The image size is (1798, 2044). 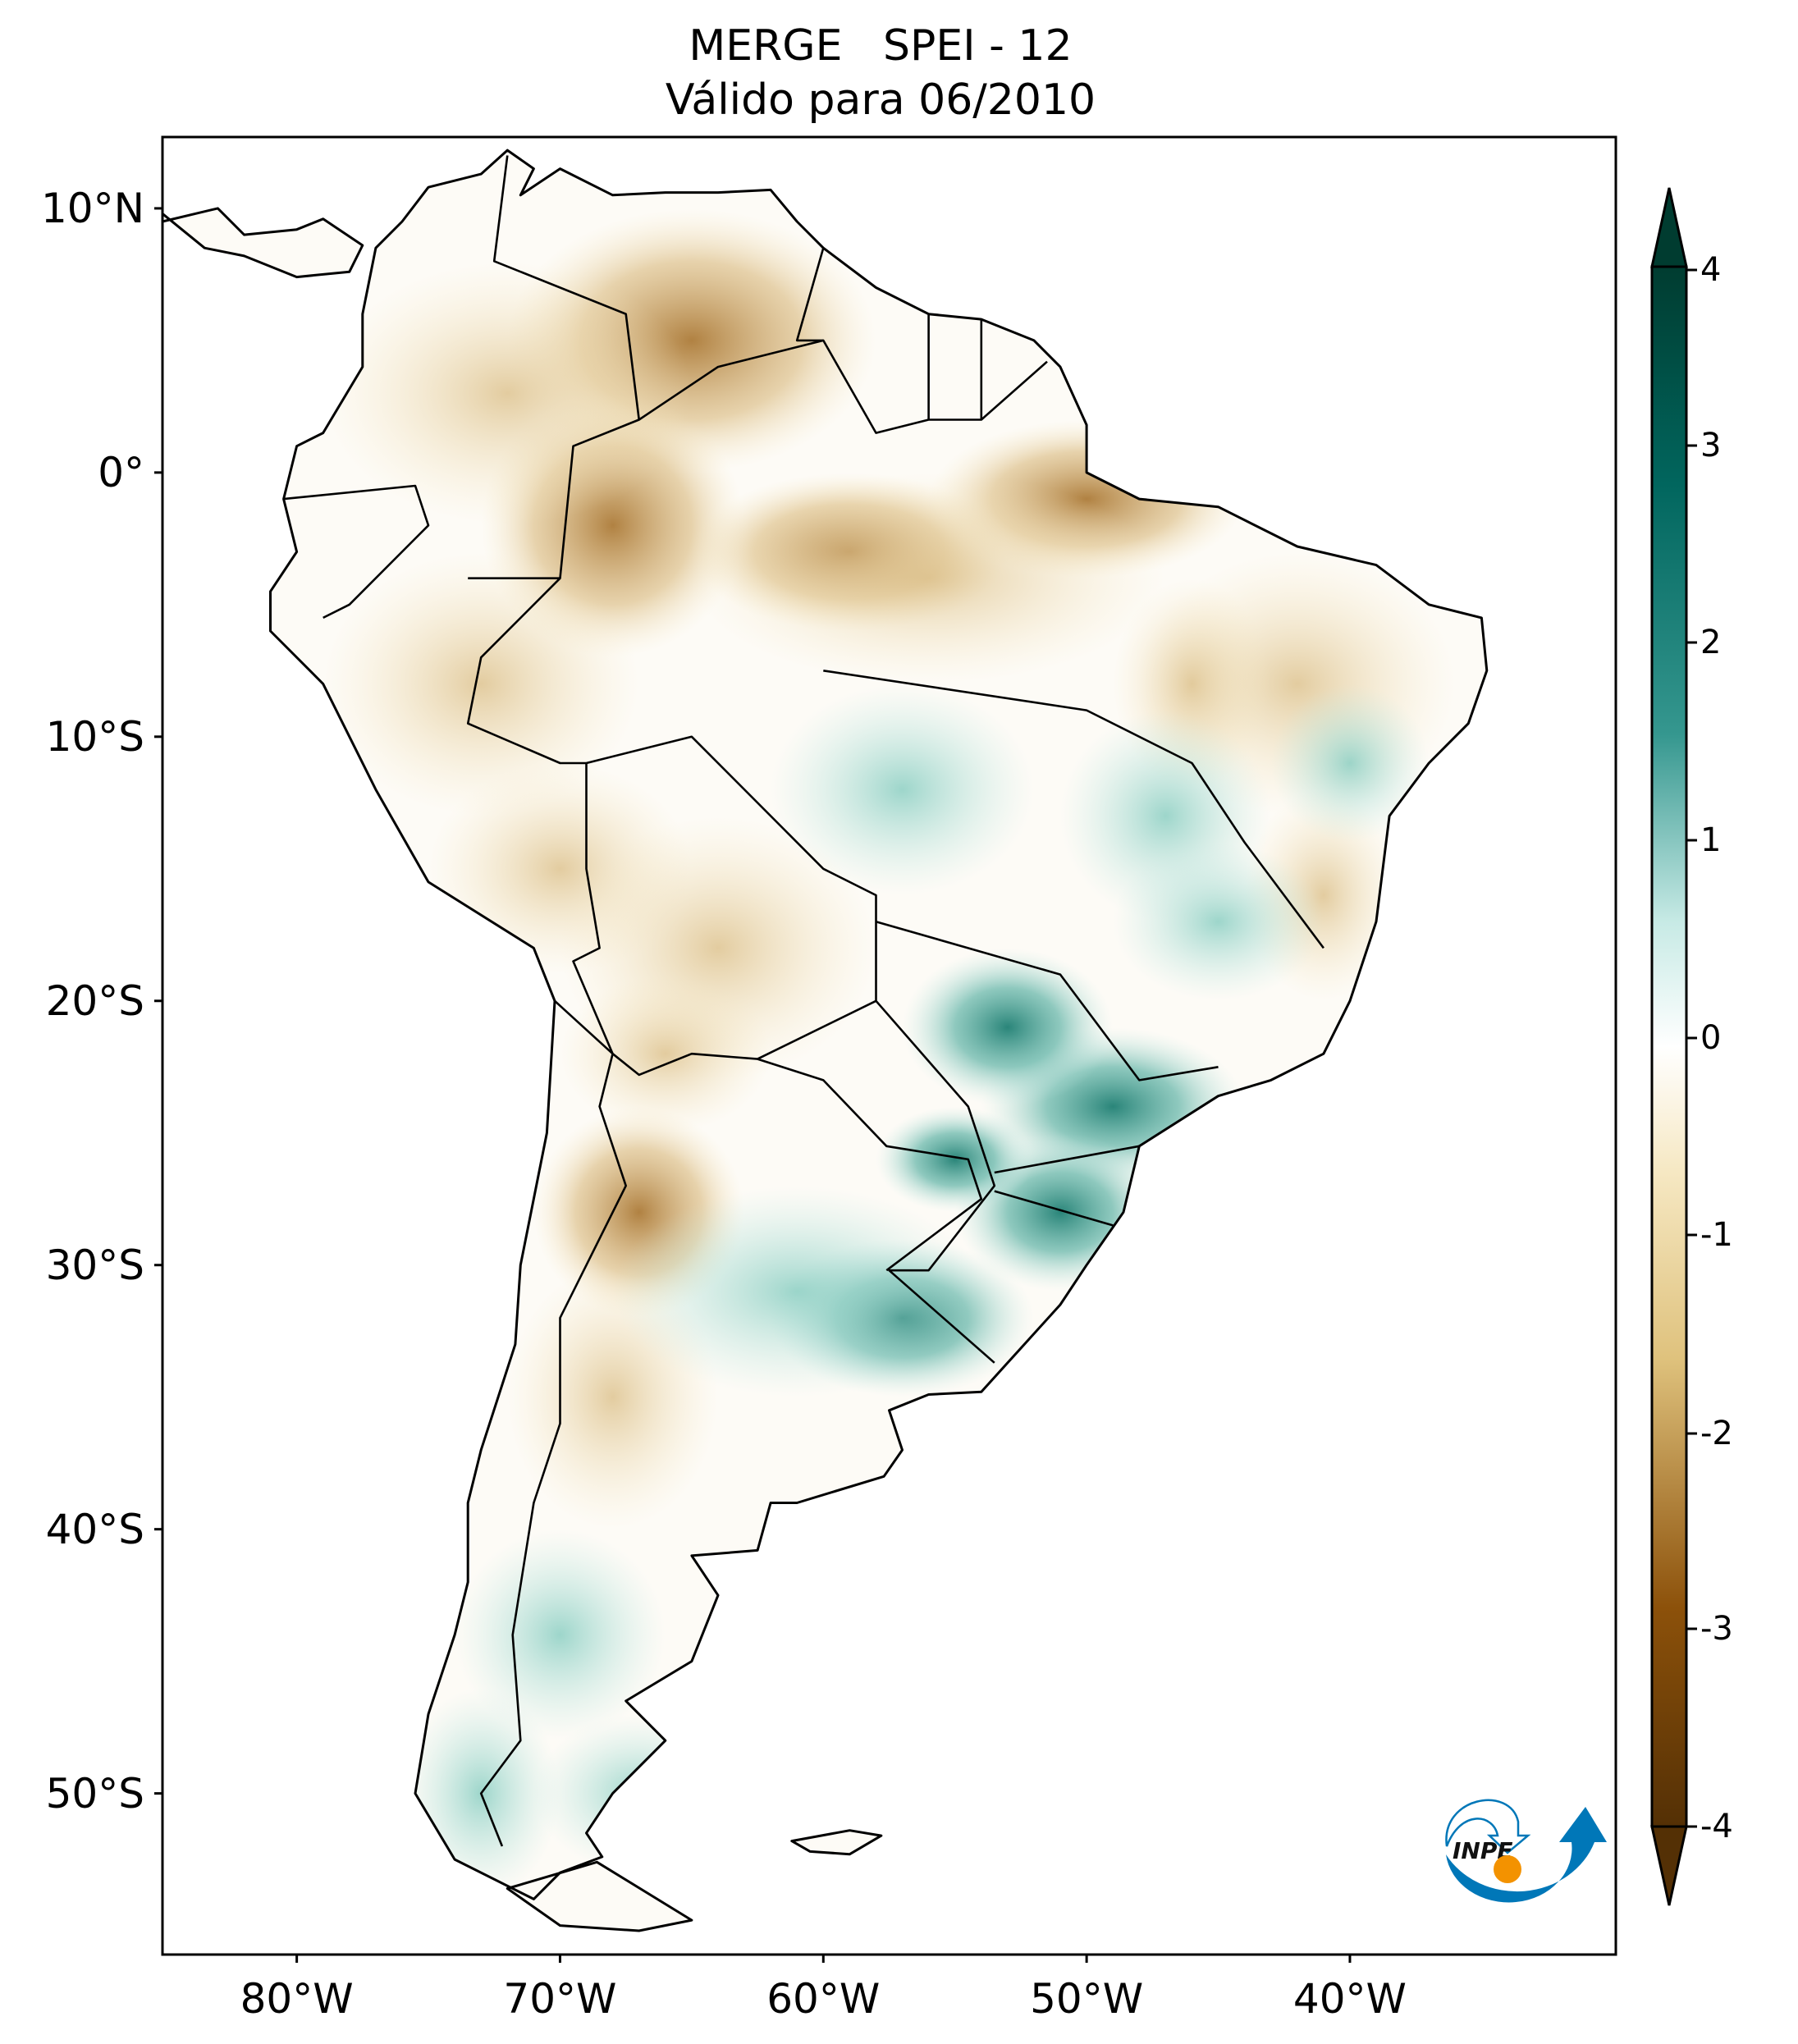 I want to click on colorbar-tick-label: 4, so click(x=1711, y=270).